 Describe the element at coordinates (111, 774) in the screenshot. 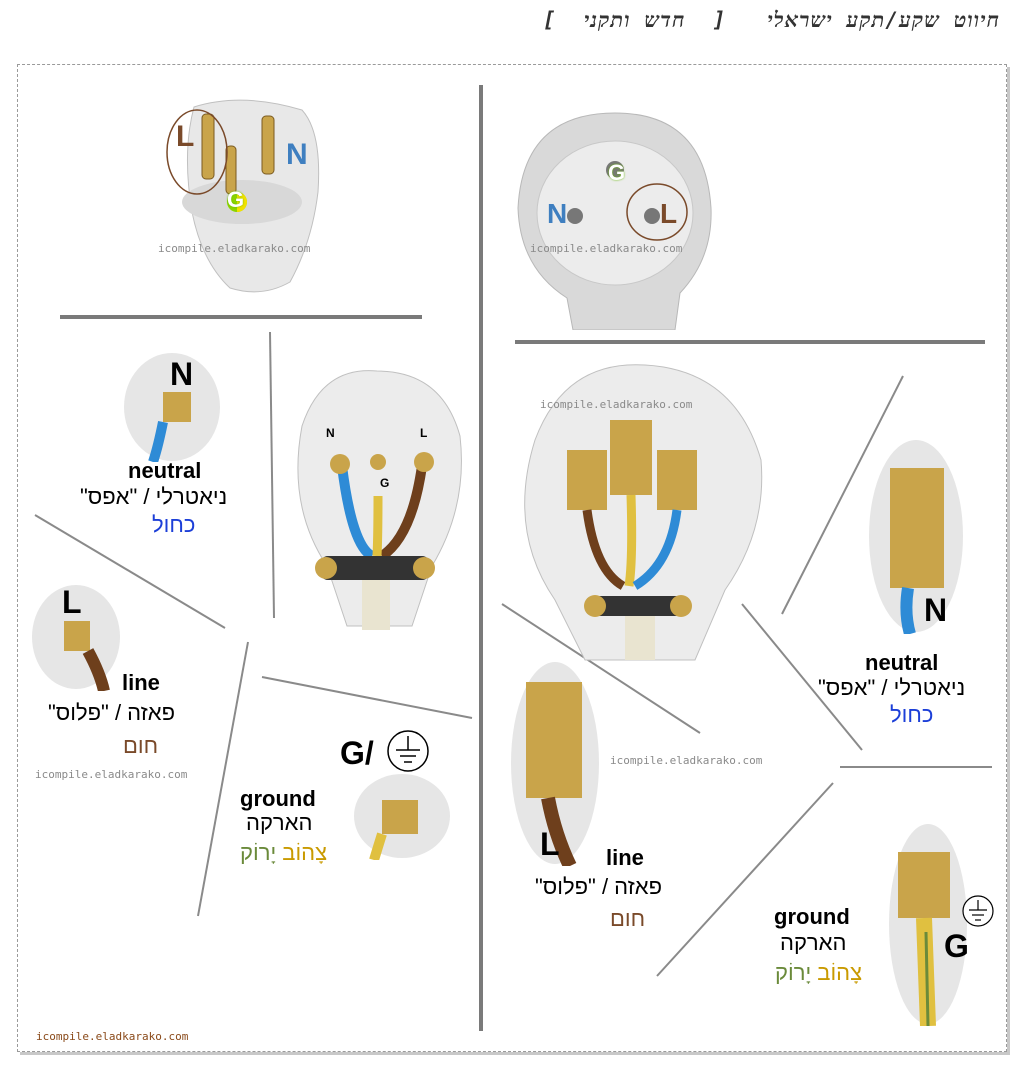

I see `watermark-left-middle: icompile.eladkarako.com` at that location.